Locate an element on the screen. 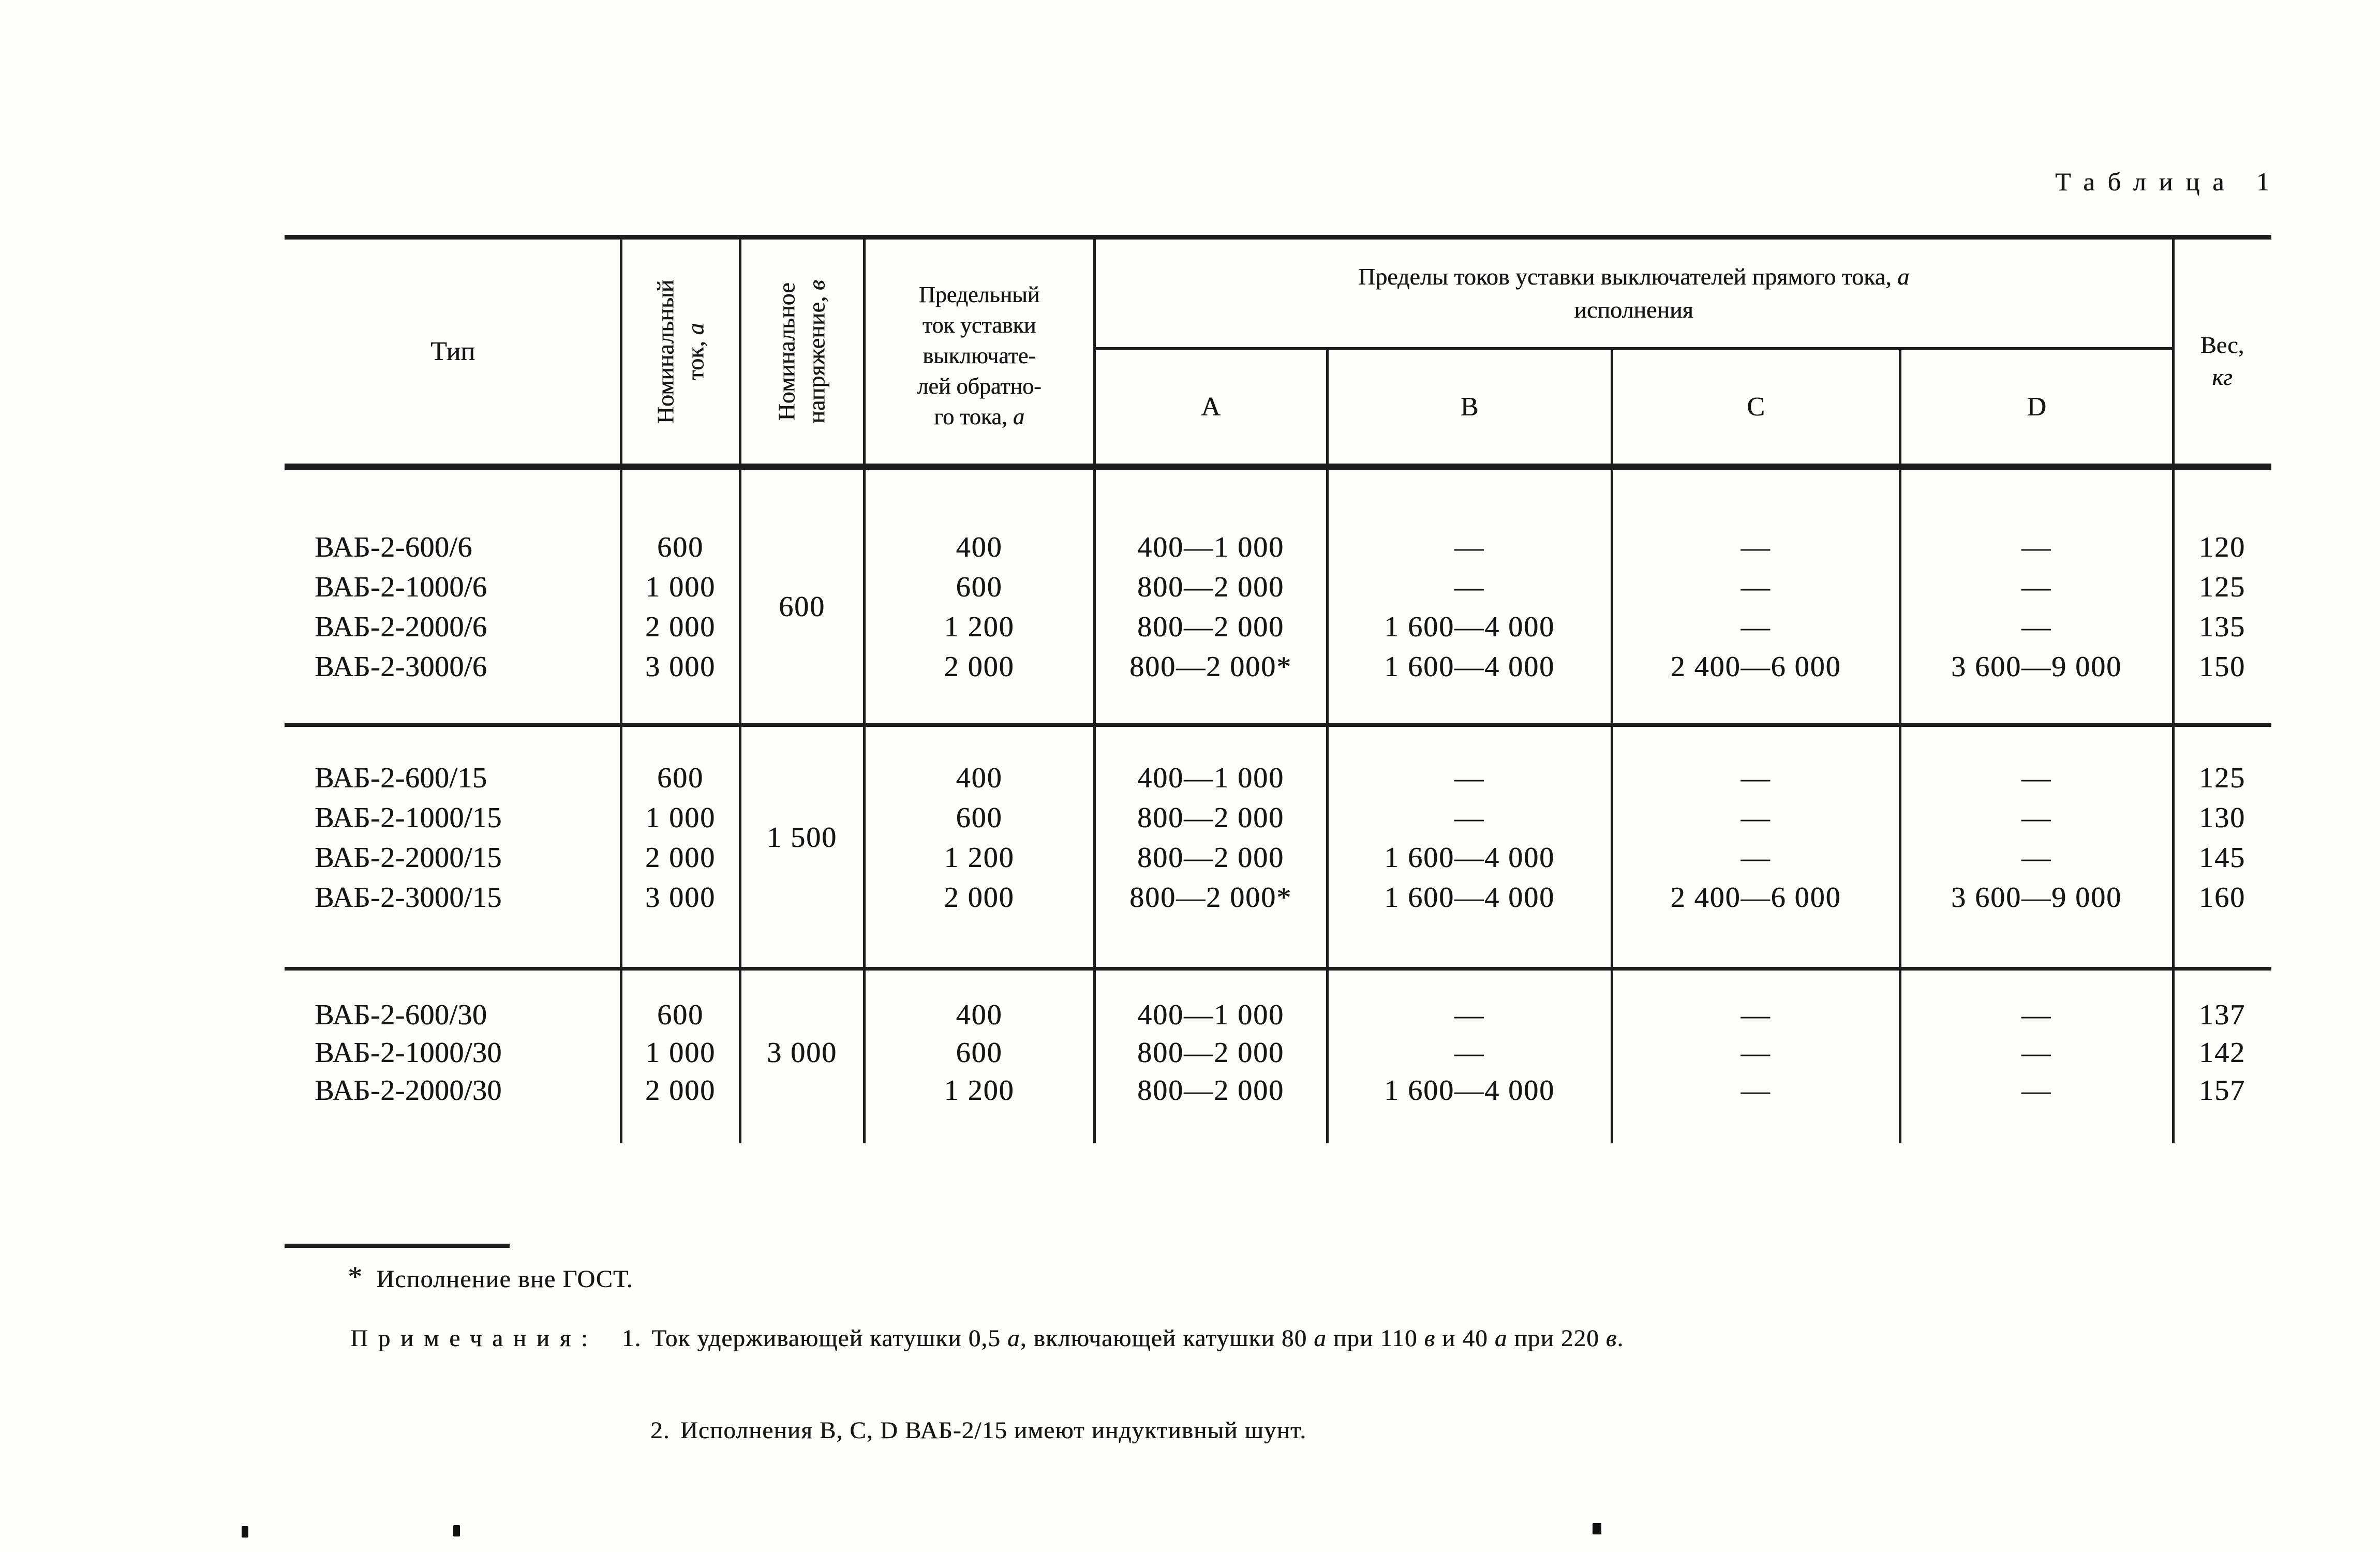 The width and height of the screenshot is (2380, 1552). table-caption: Таблица 1 is located at coordinates (2168, 181).